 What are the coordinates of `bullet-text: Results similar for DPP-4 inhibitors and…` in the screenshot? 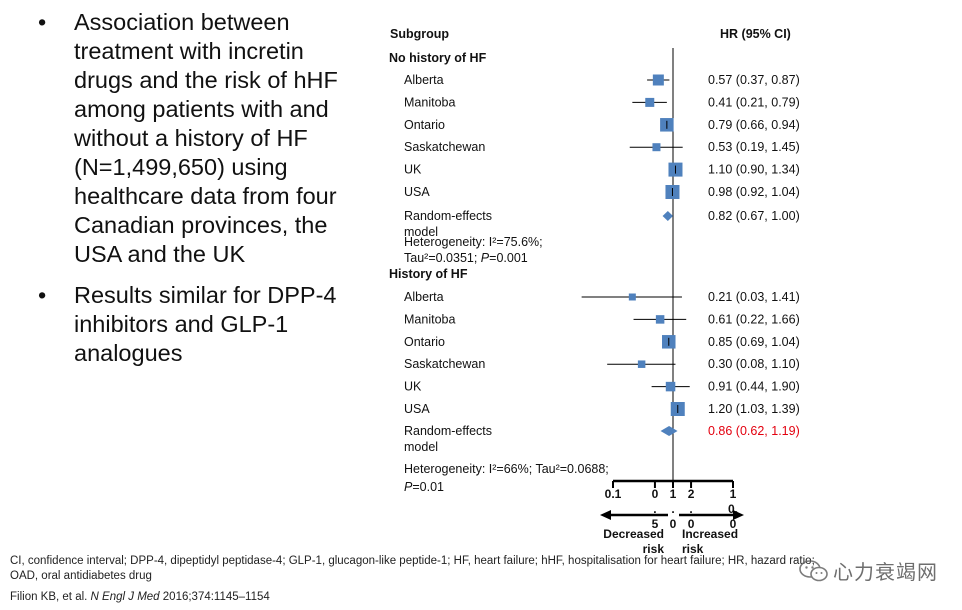 It's located at (205, 324).